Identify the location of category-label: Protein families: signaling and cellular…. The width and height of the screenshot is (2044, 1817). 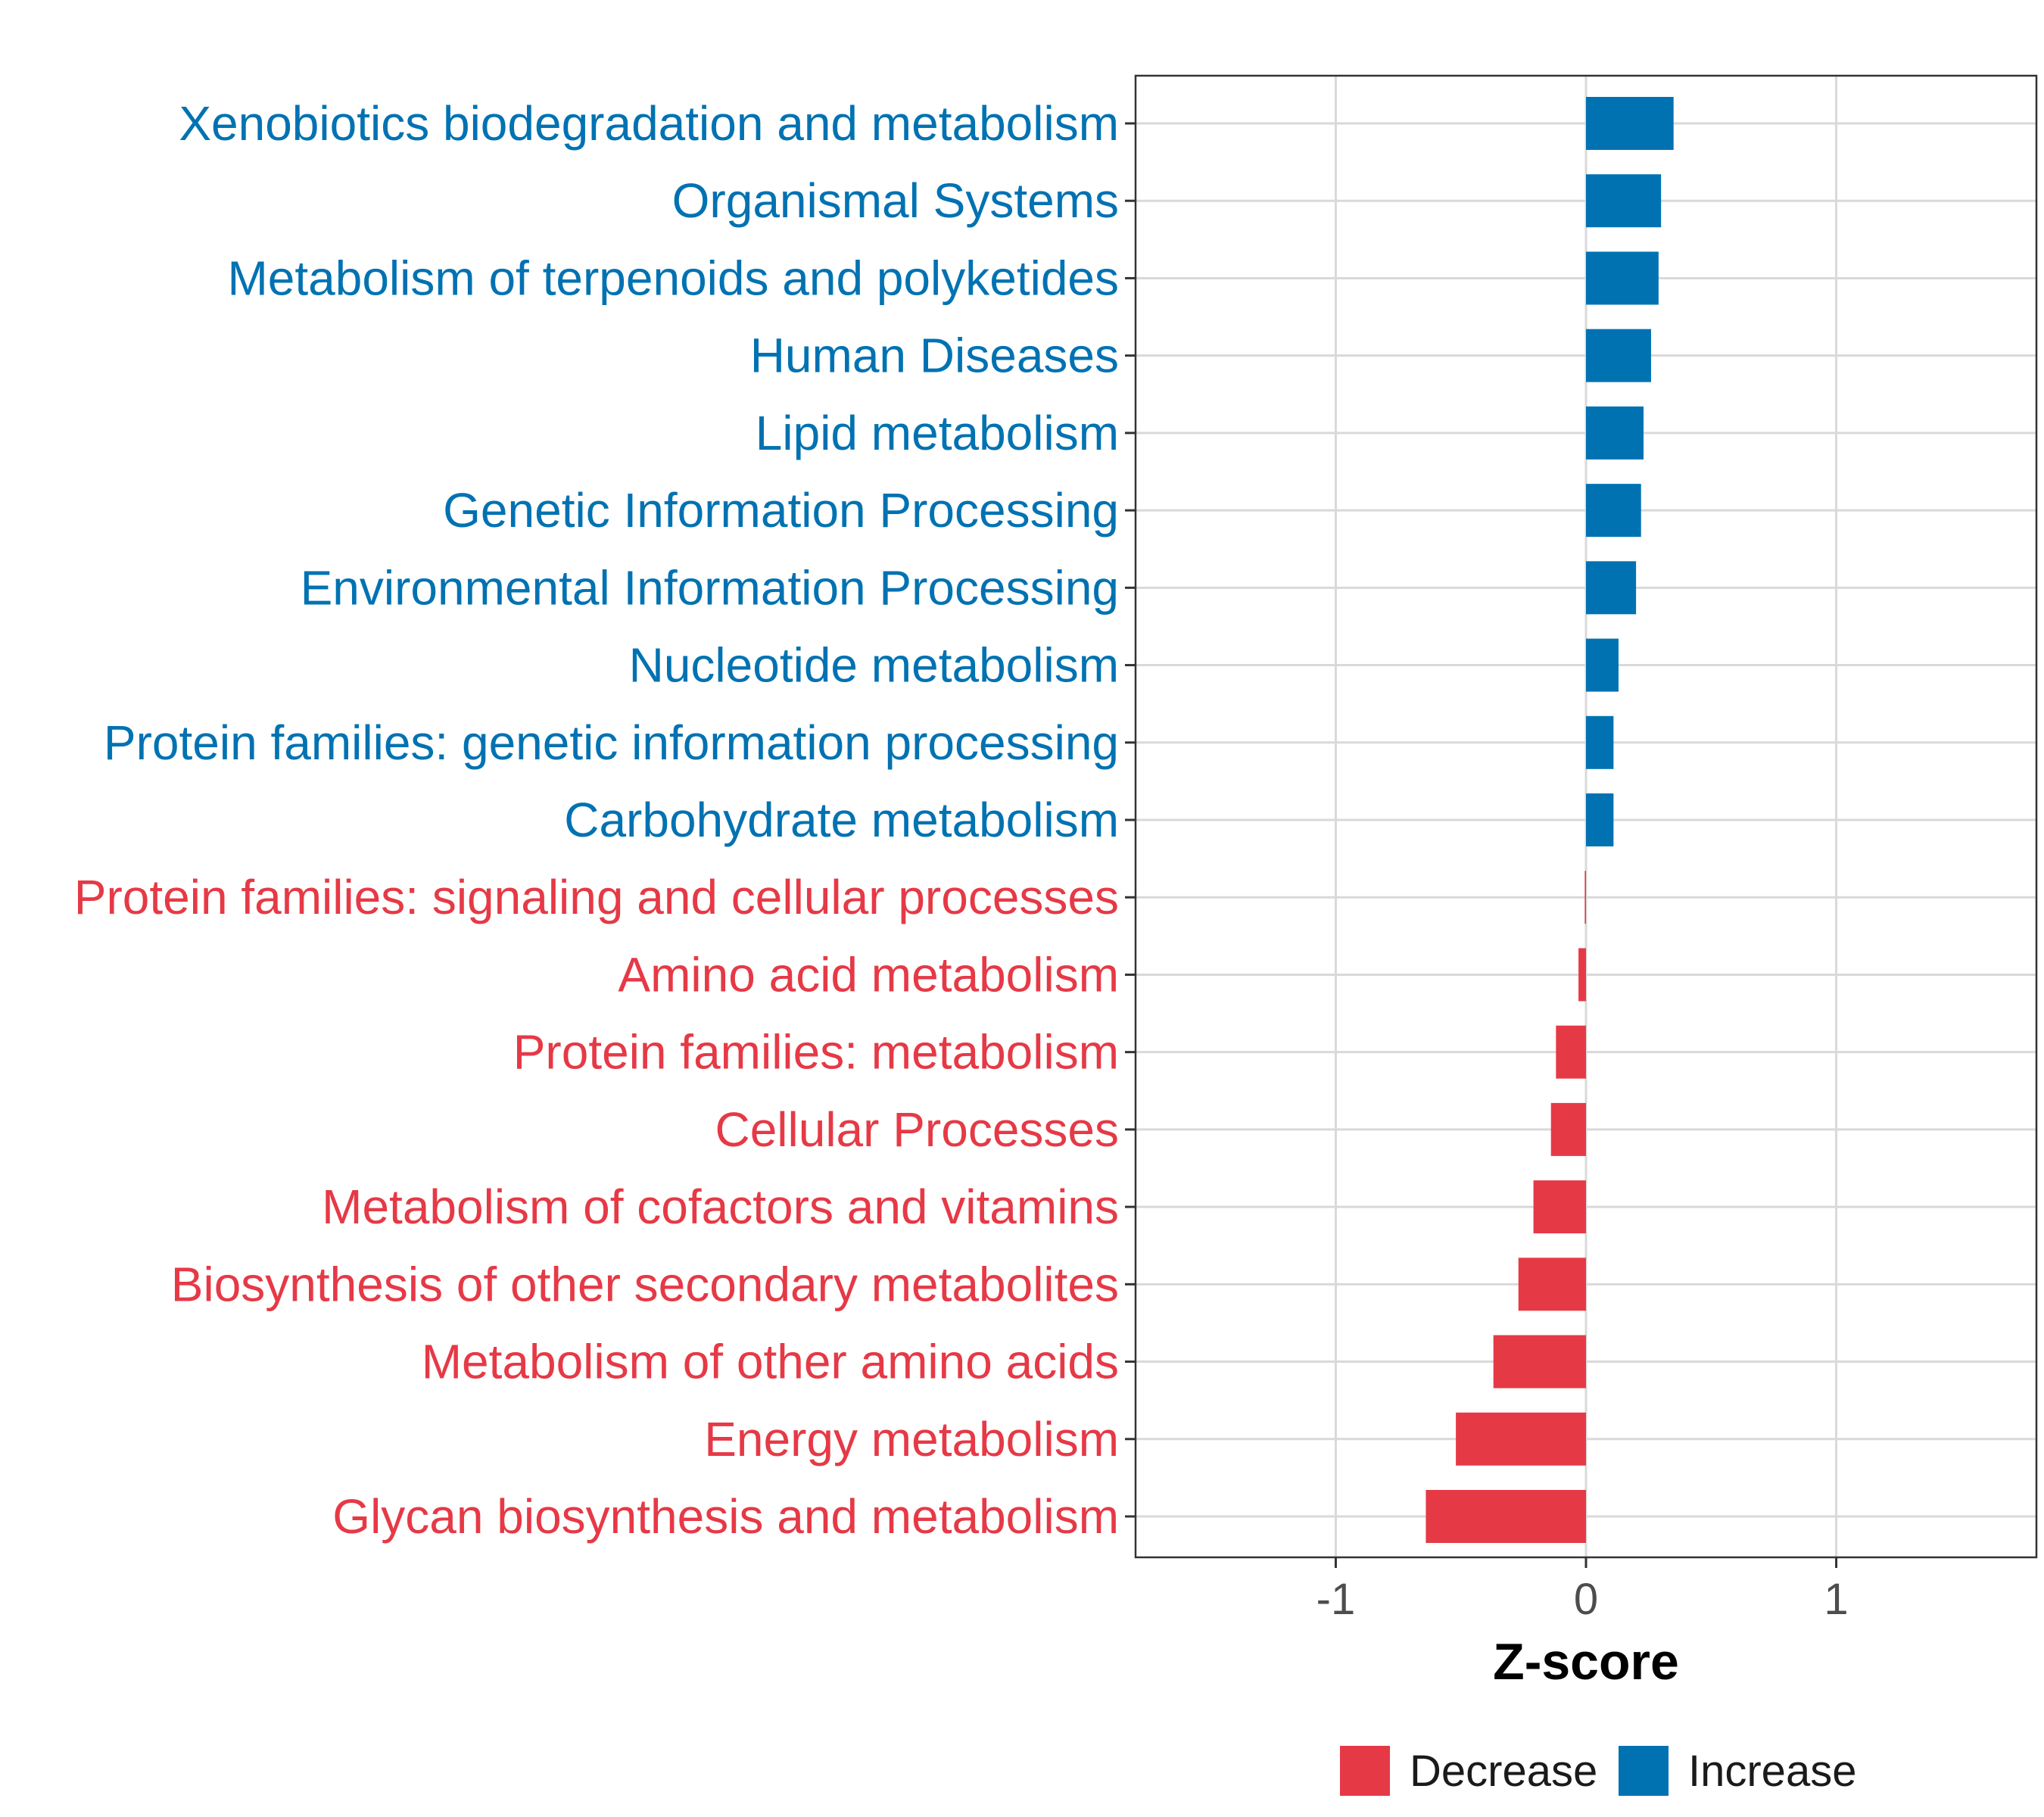
(596, 897).